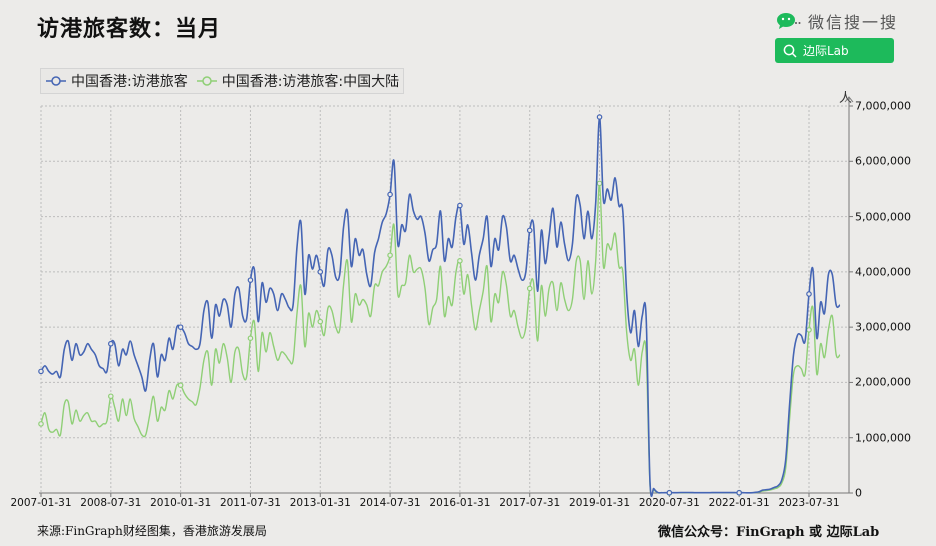 This screenshot has width=936, height=546. What do you see at coordinates (826, 51) in the screenshot?
I see `search-button-label: 边际Lab` at bounding box center [826, 51].